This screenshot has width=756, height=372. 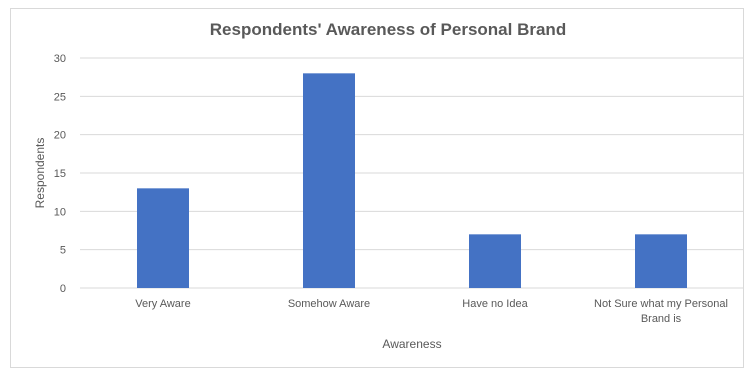 What do you see at coordinates (60, 59) in the screenshot?
I see `y-tick-label: 30` at bounding box center [60, 59].